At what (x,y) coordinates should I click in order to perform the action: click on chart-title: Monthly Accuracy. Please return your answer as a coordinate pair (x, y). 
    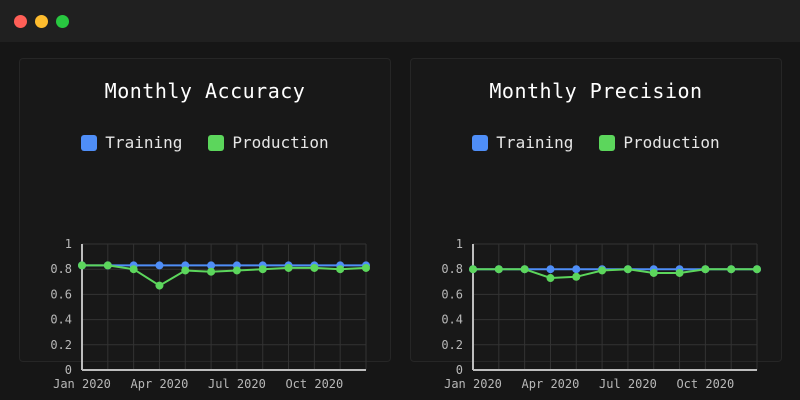
    Looking at the image, I should click on (205, 91).